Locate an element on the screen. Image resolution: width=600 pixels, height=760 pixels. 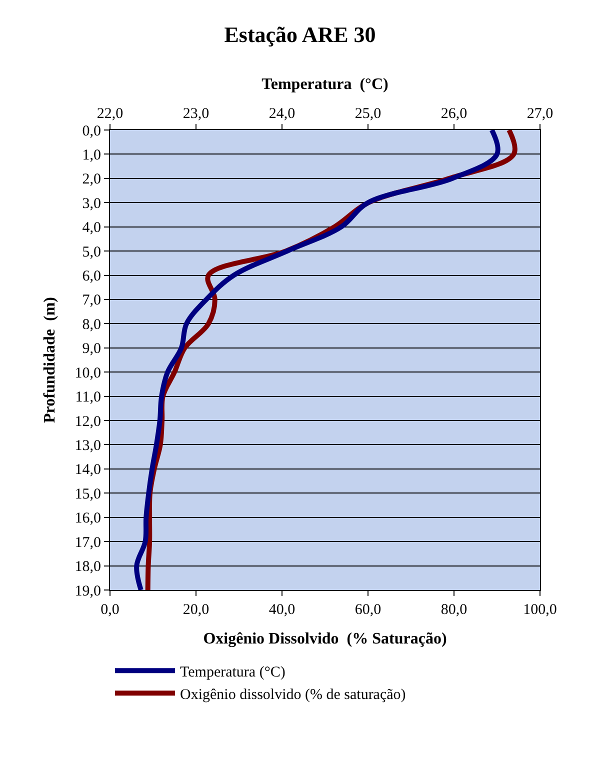
y-tick-label: 18,0 is located at coordinates (87, 567).